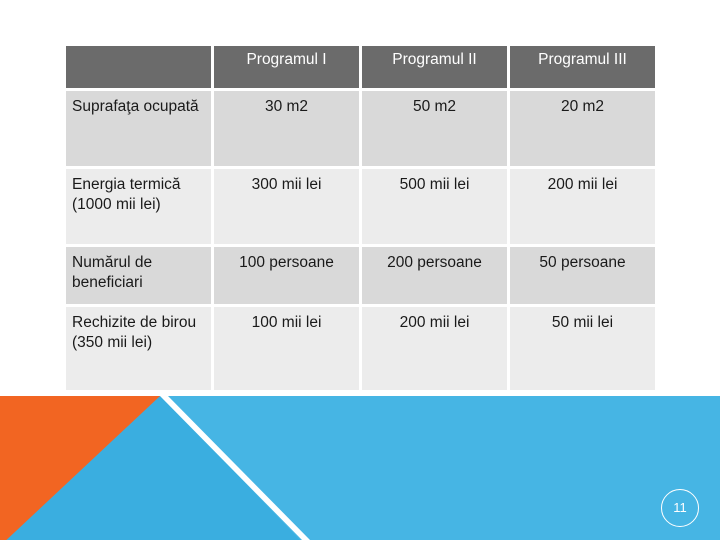 The image size is (720, 540). What do you see at coordinates (235, 468) in the screenshot?
I see `footer-white-divider` at bounding box center [235, 468].